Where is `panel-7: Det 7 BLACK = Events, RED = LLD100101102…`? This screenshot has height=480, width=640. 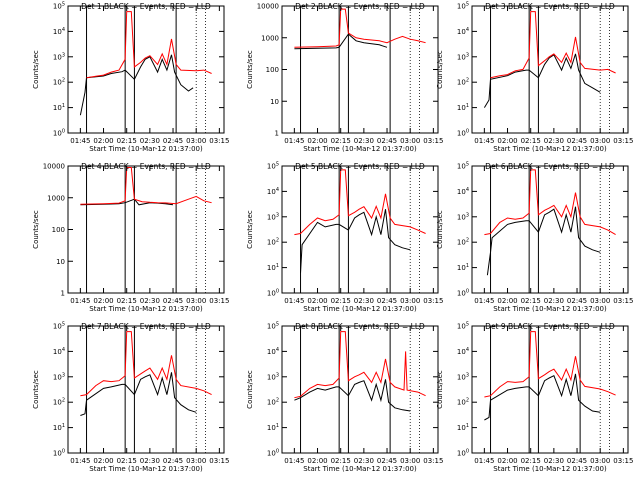 panel-7: Det 7 BLACK = Events, RED = LLD100101102… is located at coordinates (130, 398).